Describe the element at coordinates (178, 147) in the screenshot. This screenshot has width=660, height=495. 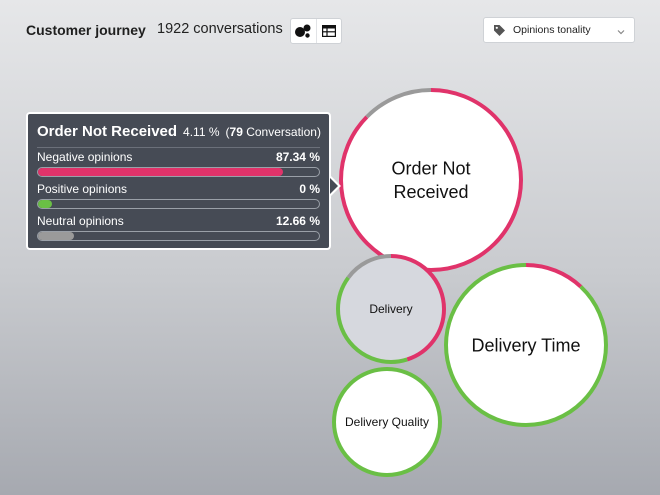
I see `tooltip-divider` at that location.